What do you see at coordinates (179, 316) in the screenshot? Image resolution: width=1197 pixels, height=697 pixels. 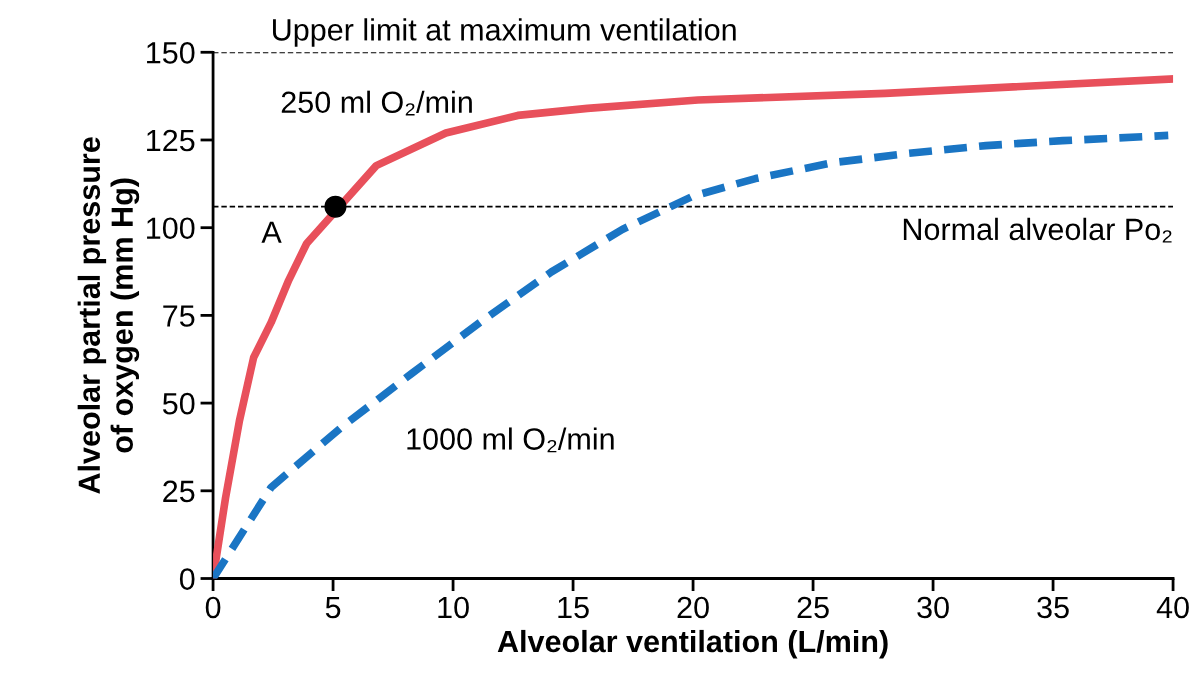 I see `y-tick-label: 75` at bounding box center [179, 316].